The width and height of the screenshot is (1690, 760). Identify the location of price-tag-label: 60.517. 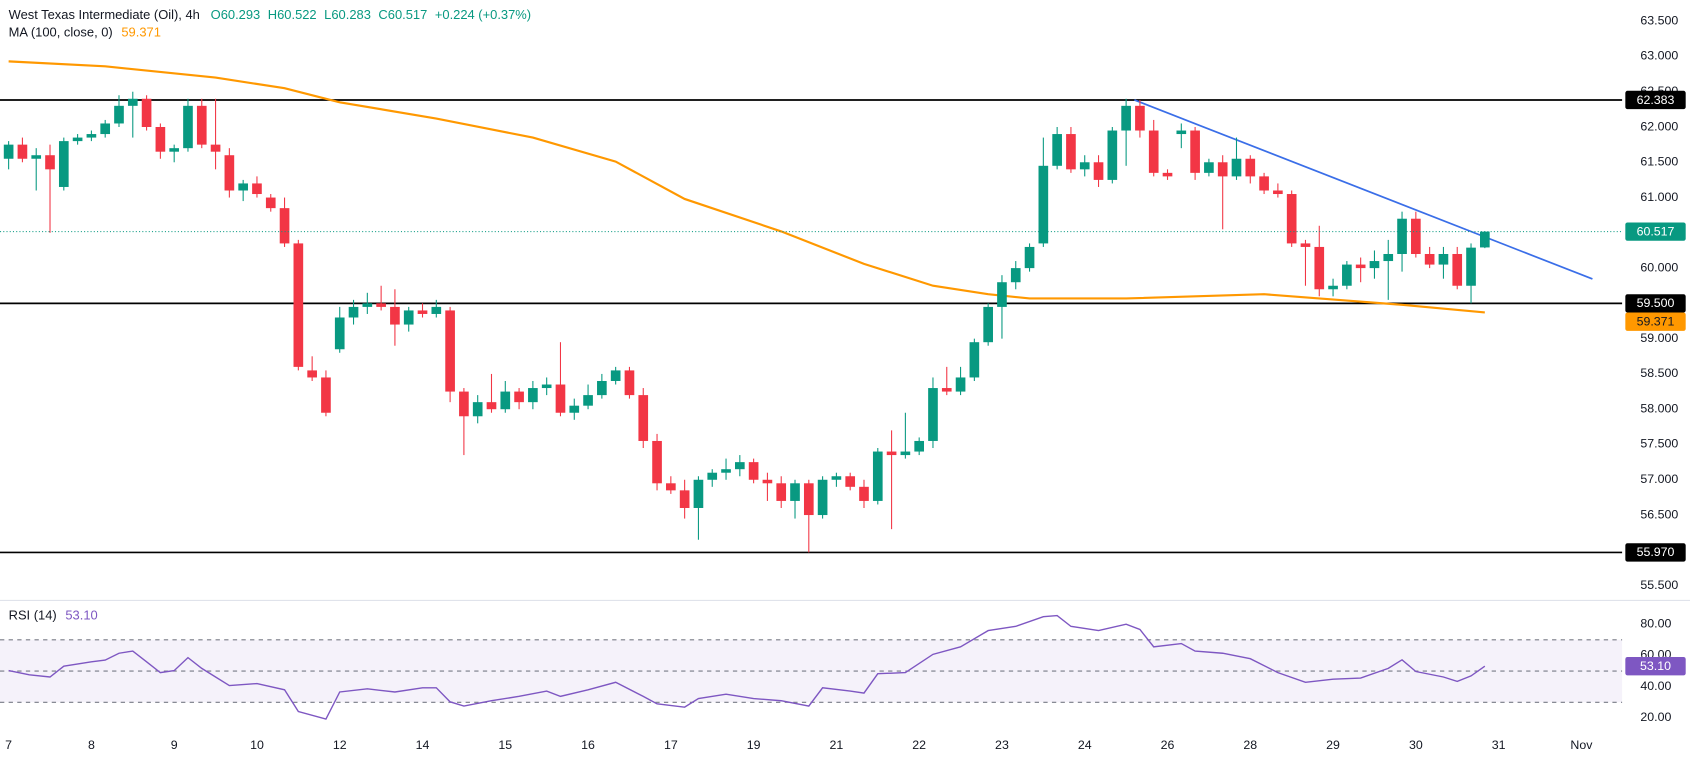
(1656, 231).